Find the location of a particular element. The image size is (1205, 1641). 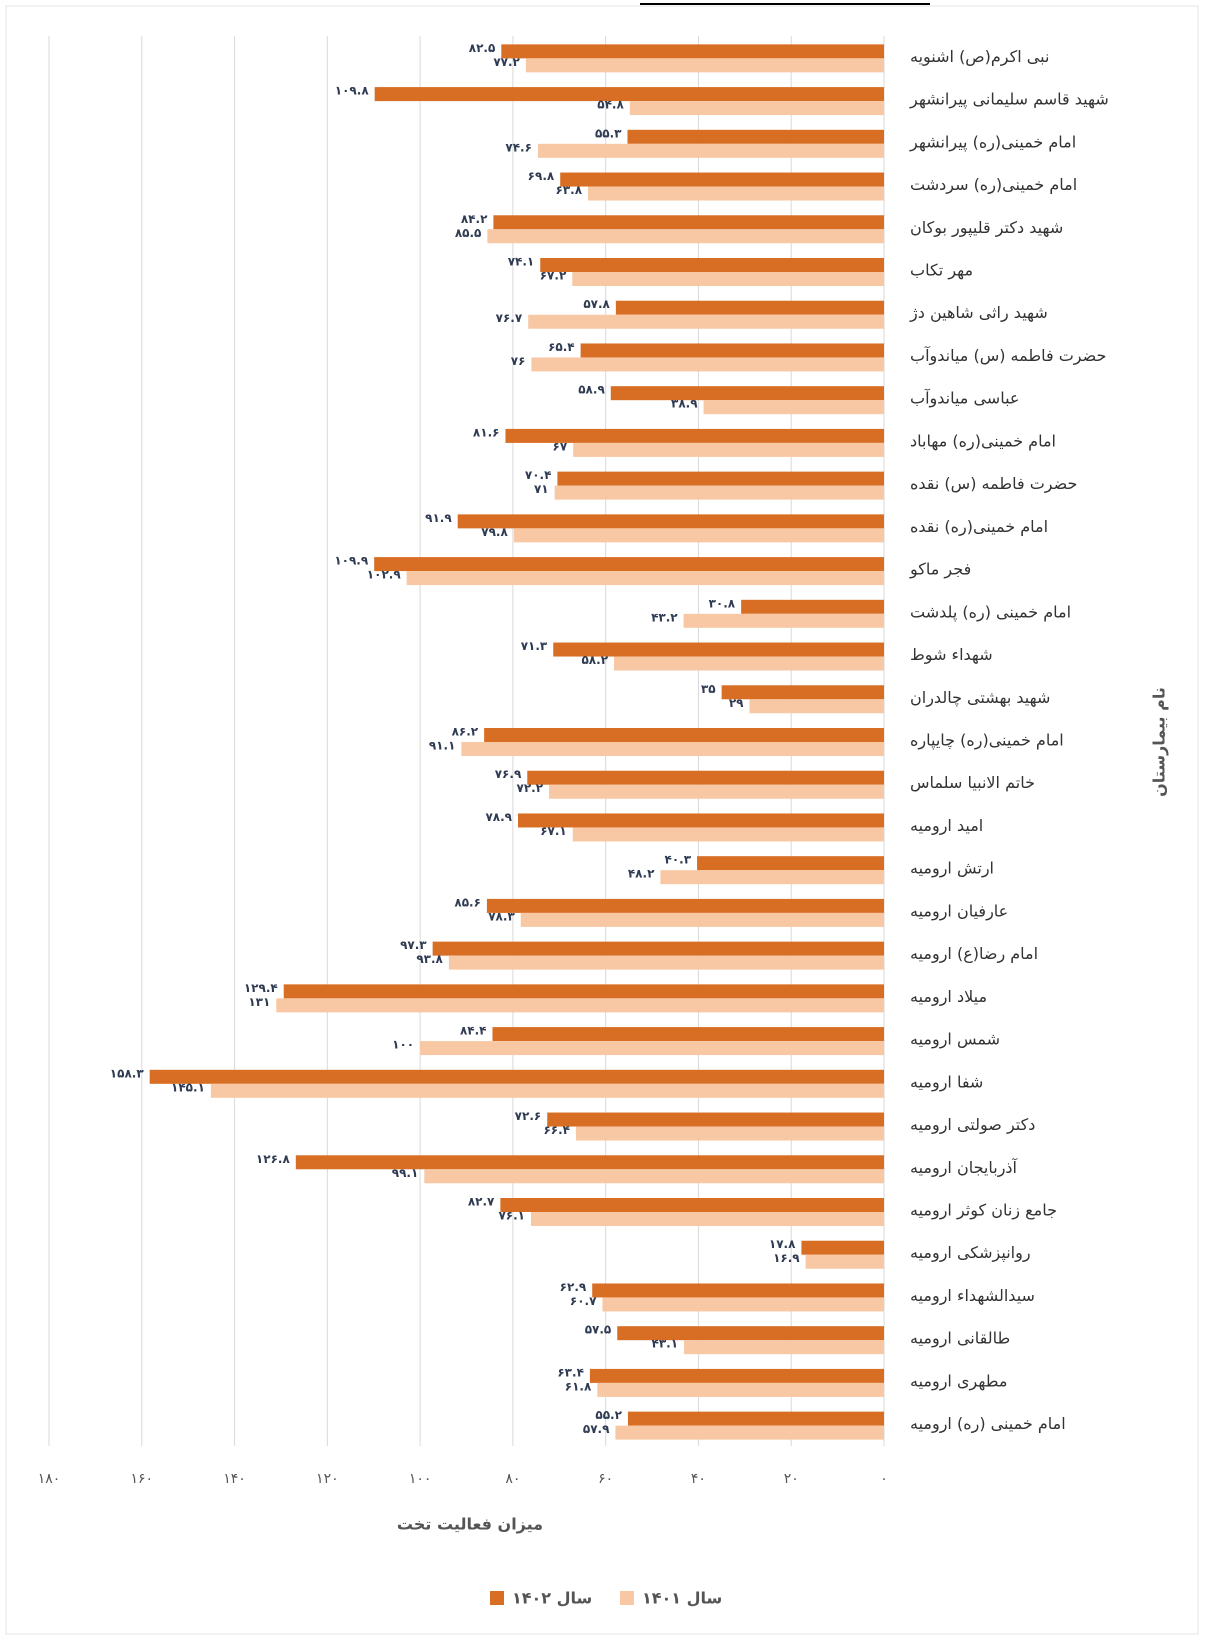

x-tick-label: ۸۰ is located at coordinates (512, 1479).